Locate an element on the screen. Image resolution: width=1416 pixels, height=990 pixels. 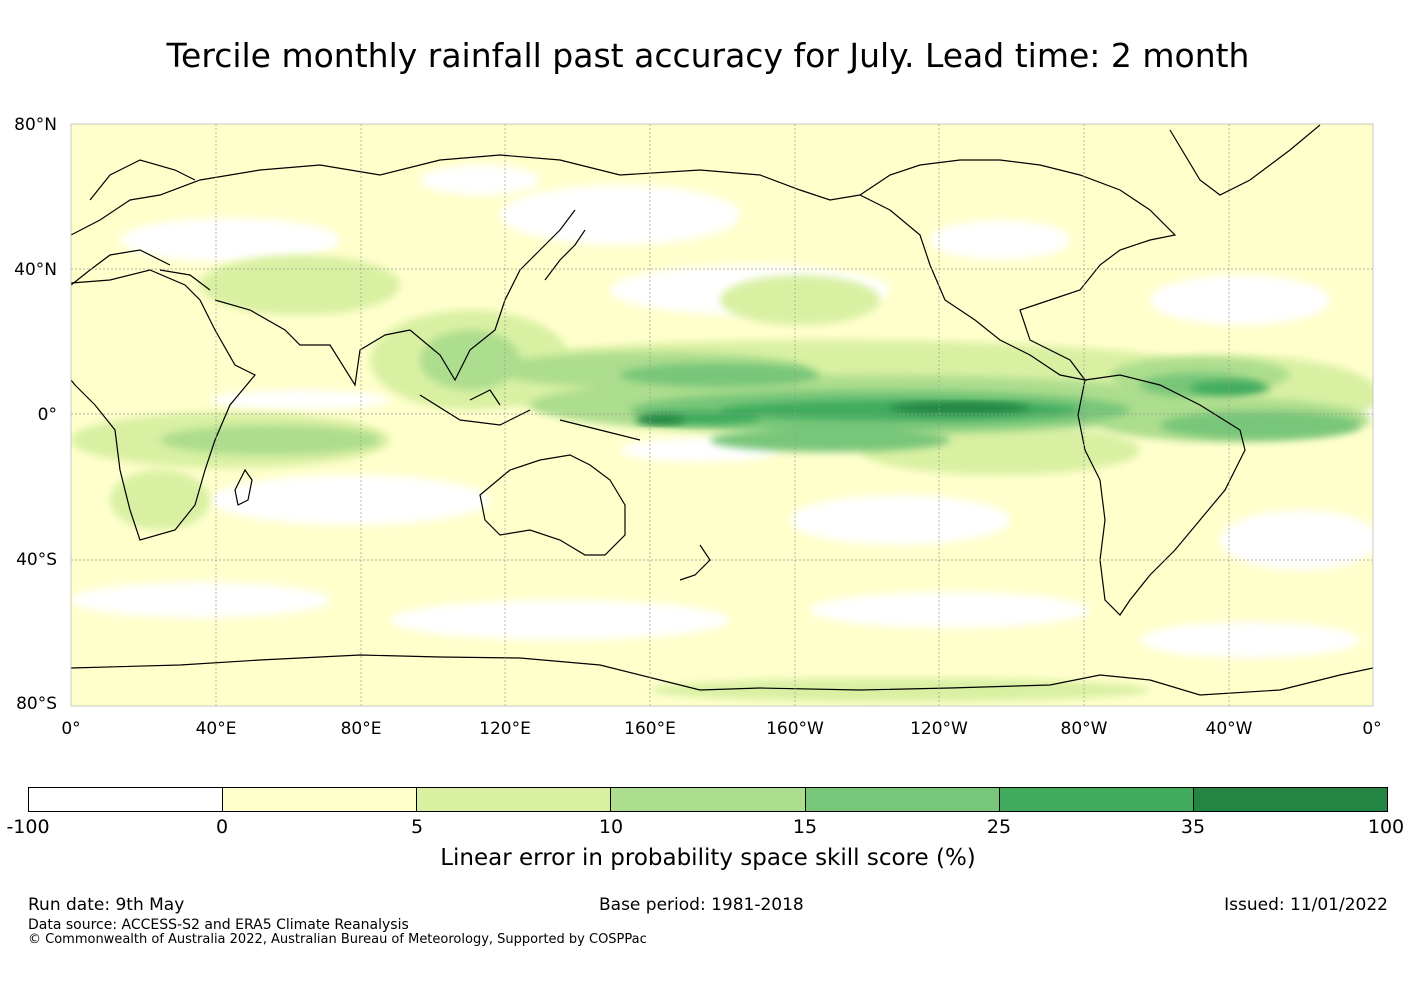
lat-label-0: 0° is located at coordinates (47, 415).